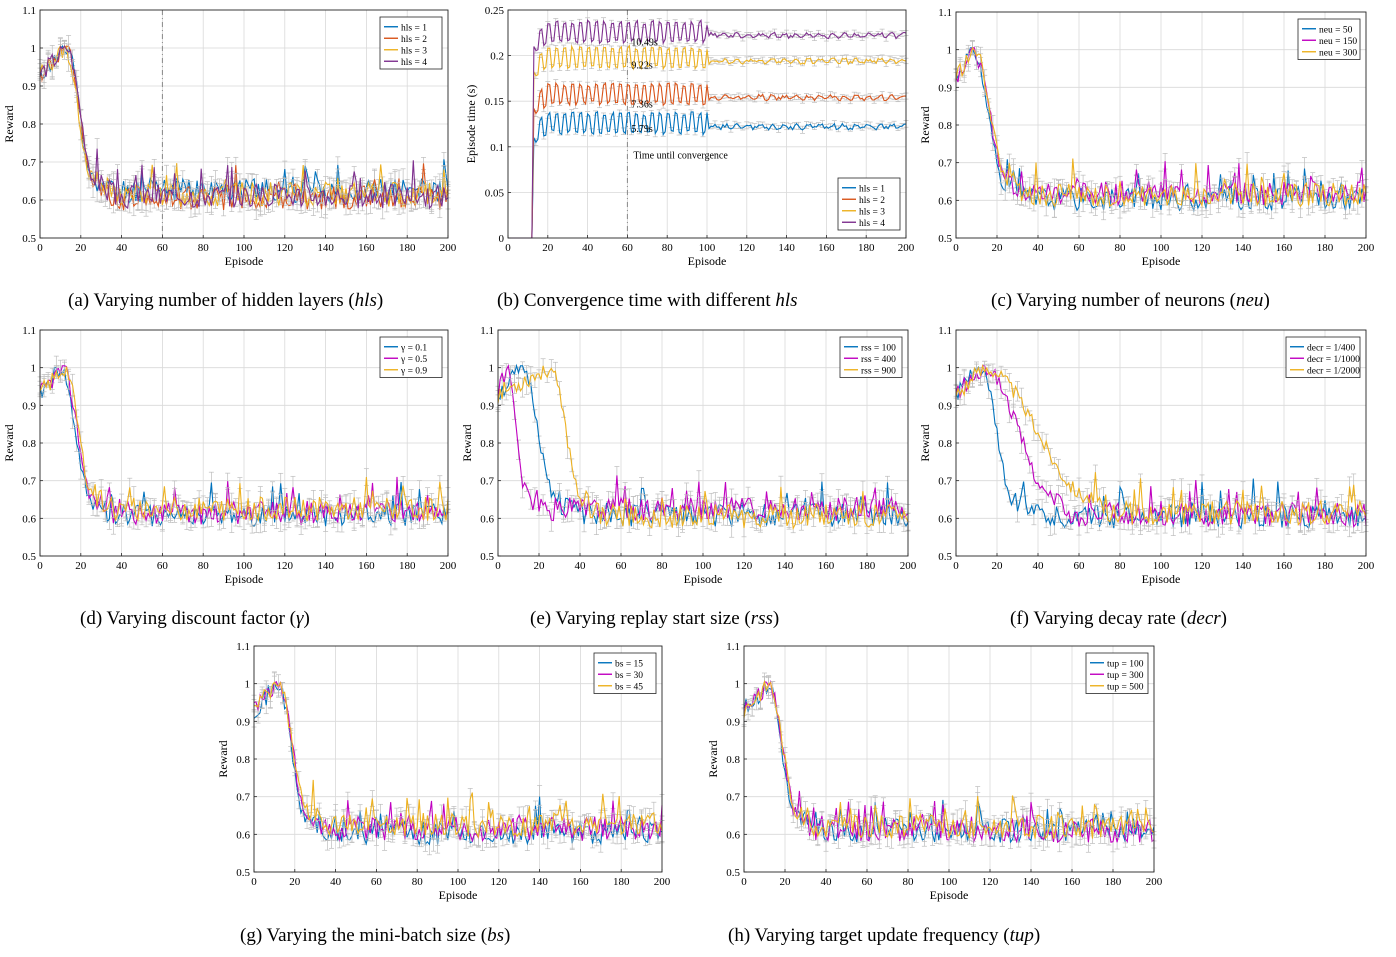 The image size is (1396, 957). I want to click on y-axis-label: Episode time (s), so click(471, 124).